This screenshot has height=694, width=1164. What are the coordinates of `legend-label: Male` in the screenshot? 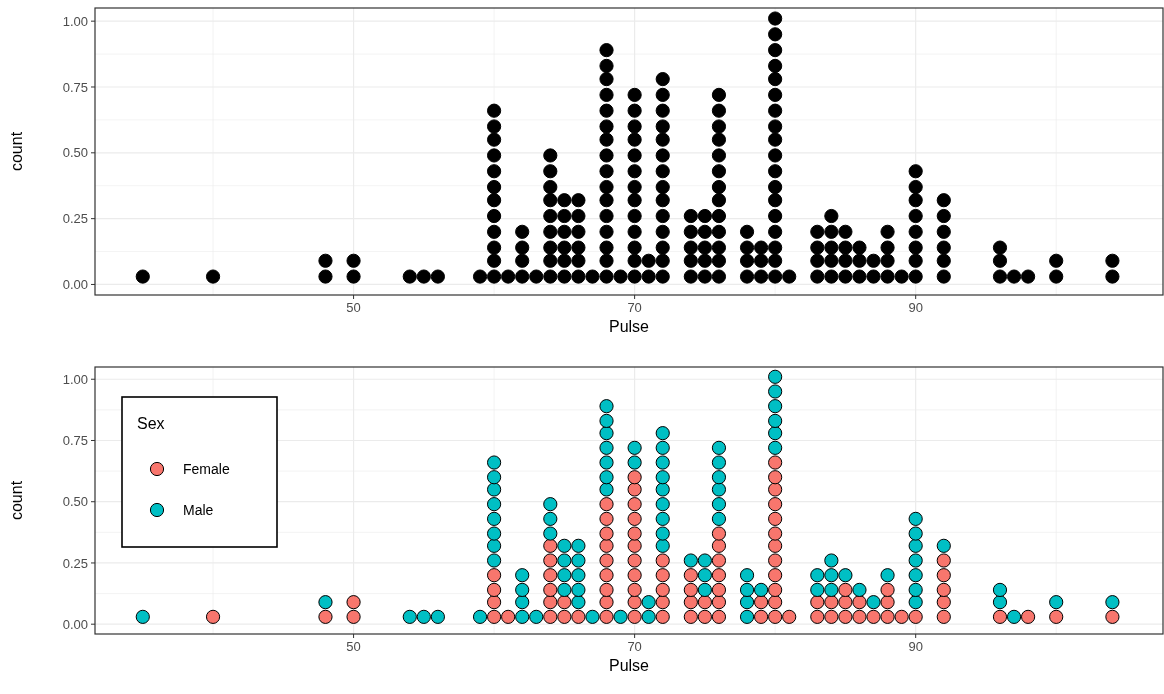 It's located at (198, 509).